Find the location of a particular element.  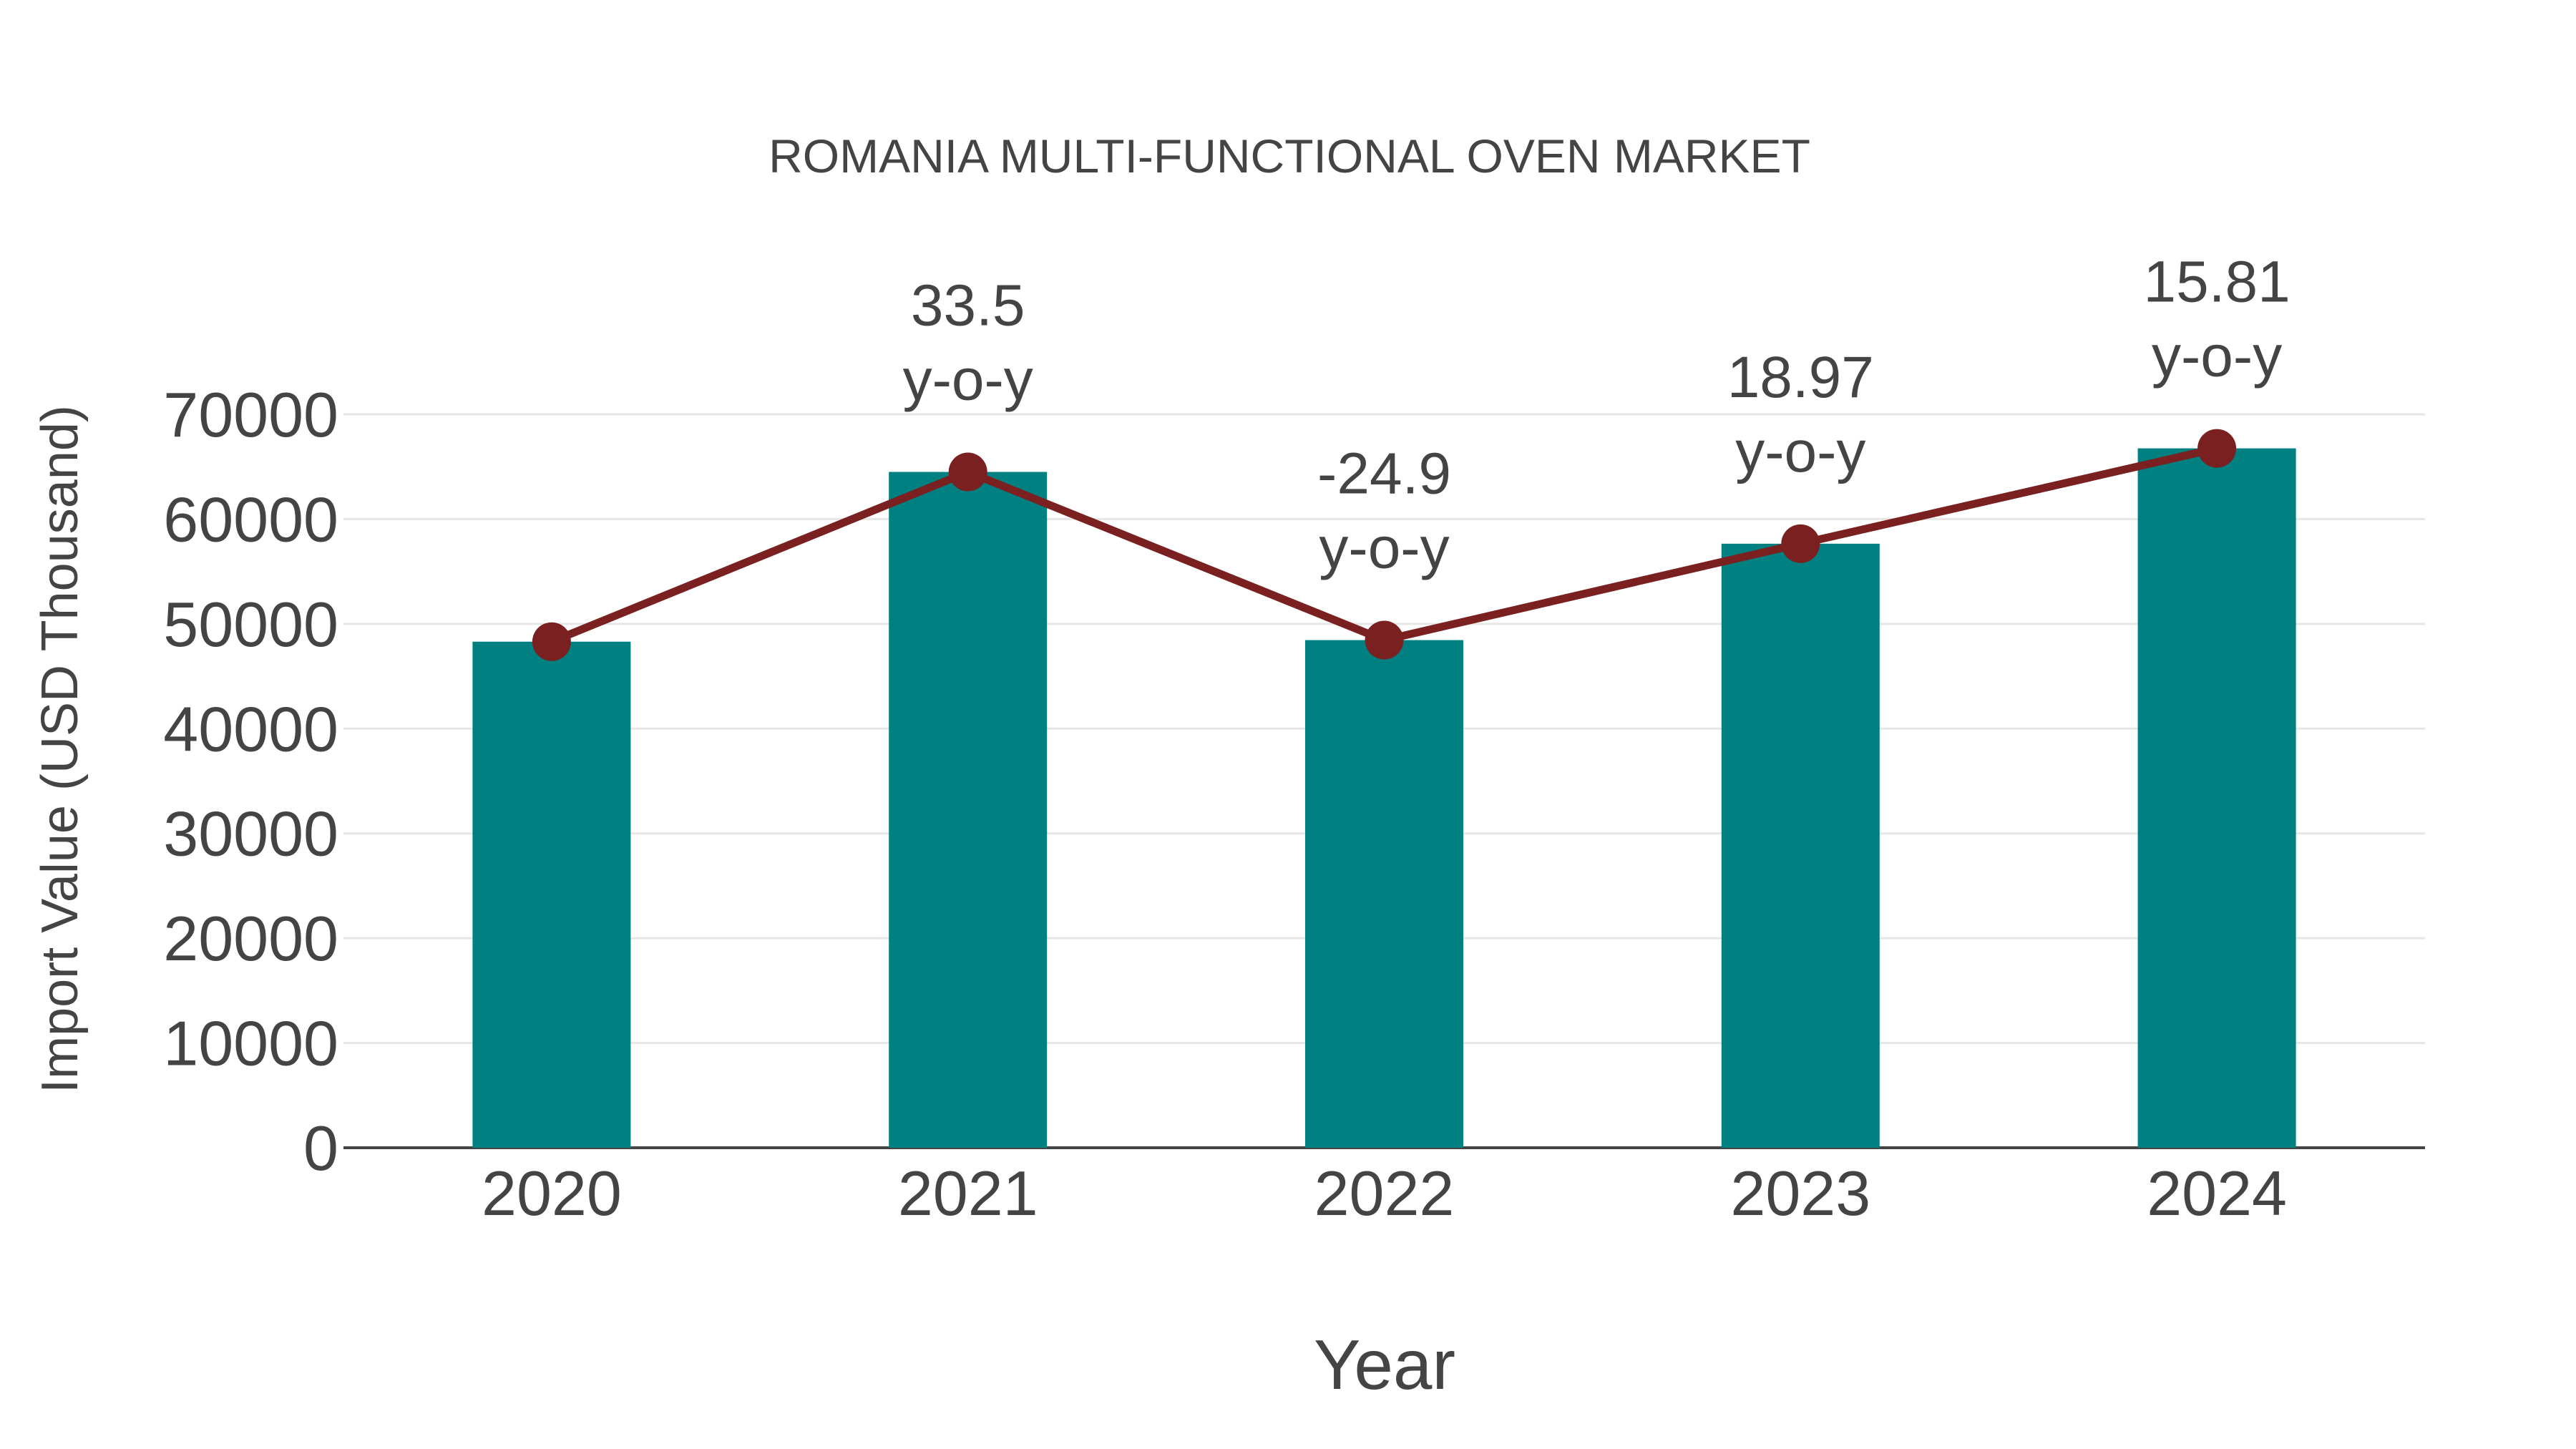

x-tick-label: 2024 is located at coordinates (2217, 1193).